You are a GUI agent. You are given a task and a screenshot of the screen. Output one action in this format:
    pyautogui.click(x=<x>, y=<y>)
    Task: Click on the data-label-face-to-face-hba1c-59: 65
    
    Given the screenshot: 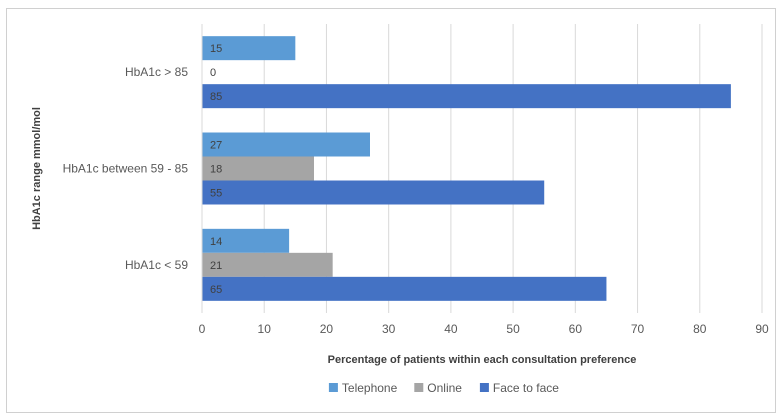 What is the action you would take?
    pyautogui.click(x=216, y=290)
    